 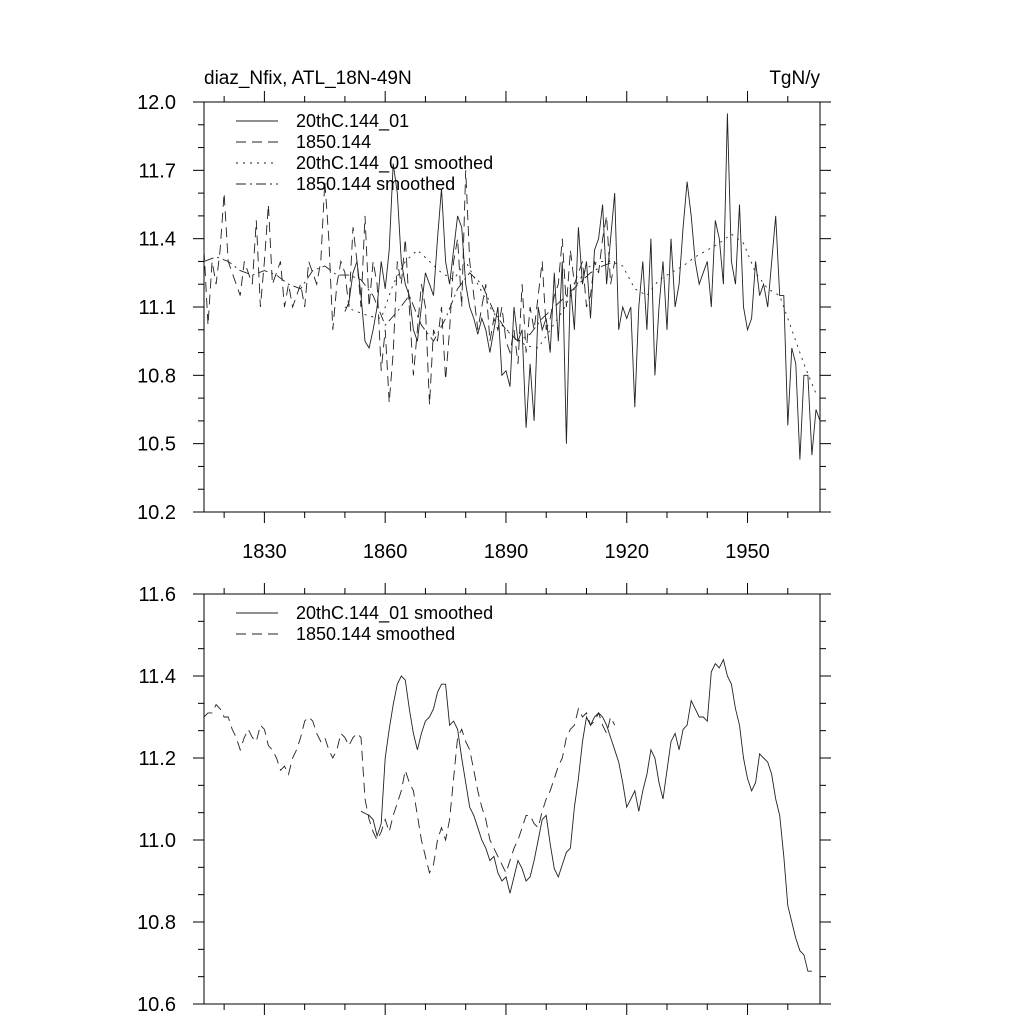 What do you see at coordinates (157, 595) in the screenshot?
I see `y-tick-label: 11.6` at bounding box center [157, 595].